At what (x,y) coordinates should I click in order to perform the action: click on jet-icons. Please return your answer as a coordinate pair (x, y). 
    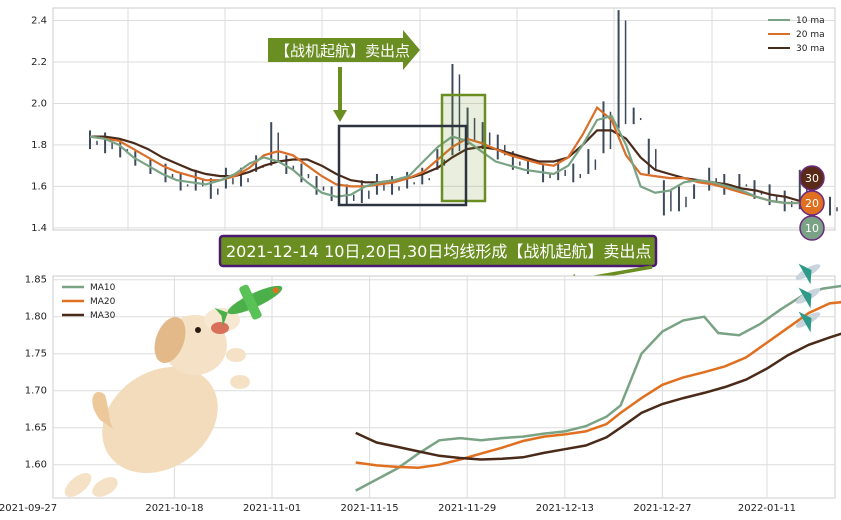
    Looking at the image, I should click on (808, 298).